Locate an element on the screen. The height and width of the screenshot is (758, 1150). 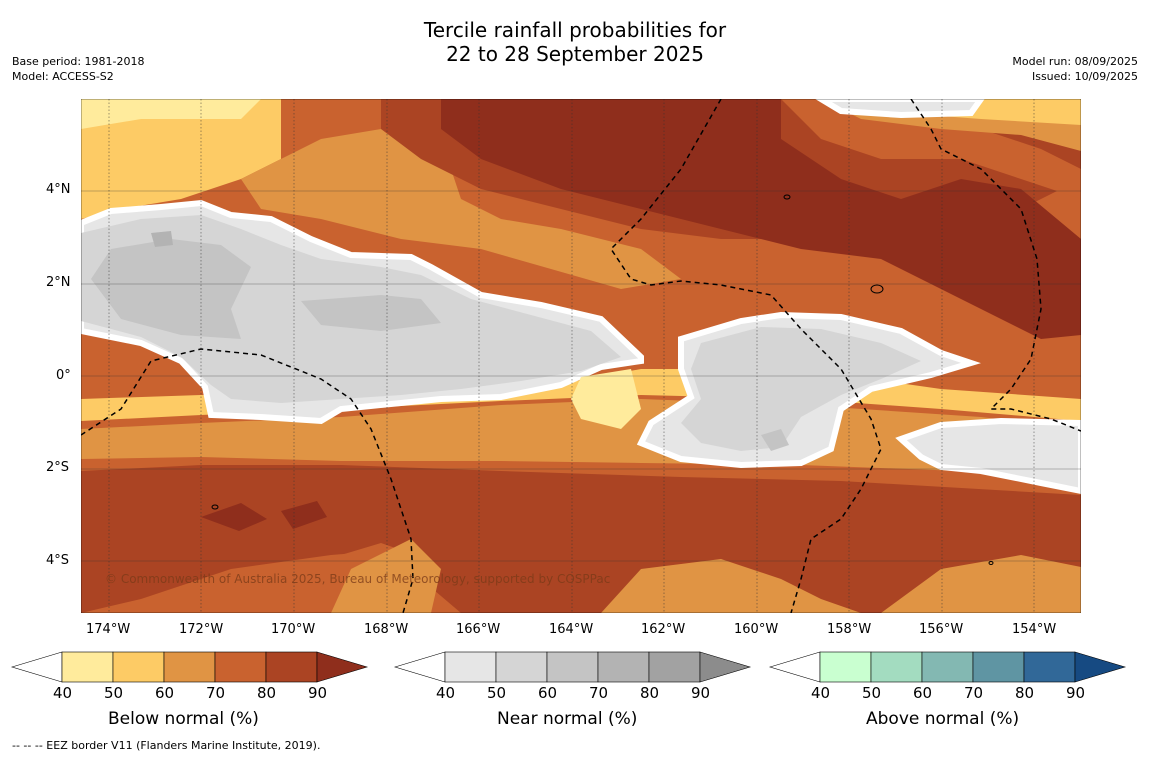
lon-label-168w: 168°W is located at coordinates (386, 629).